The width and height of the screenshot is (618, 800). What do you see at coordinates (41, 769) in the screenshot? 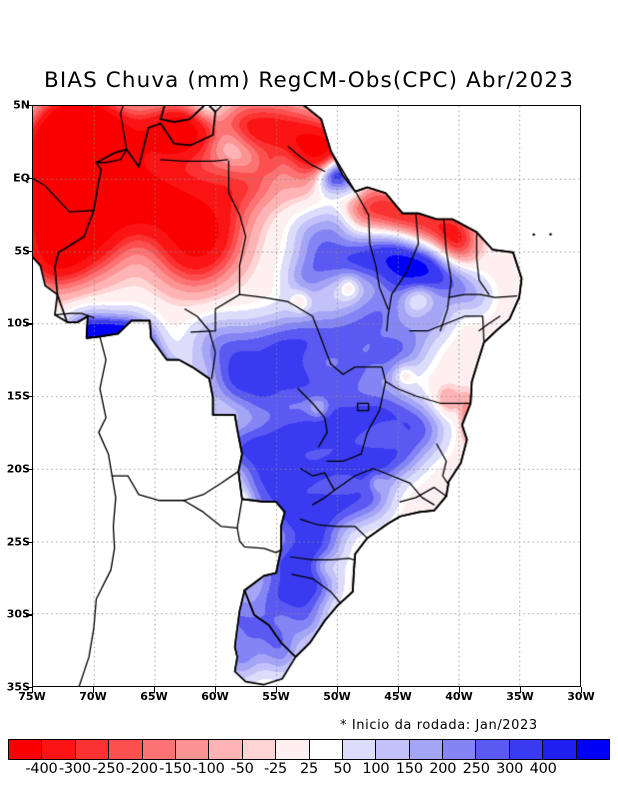
I see `colorbar-tick-label: -400` at bounding box center [41, 769].